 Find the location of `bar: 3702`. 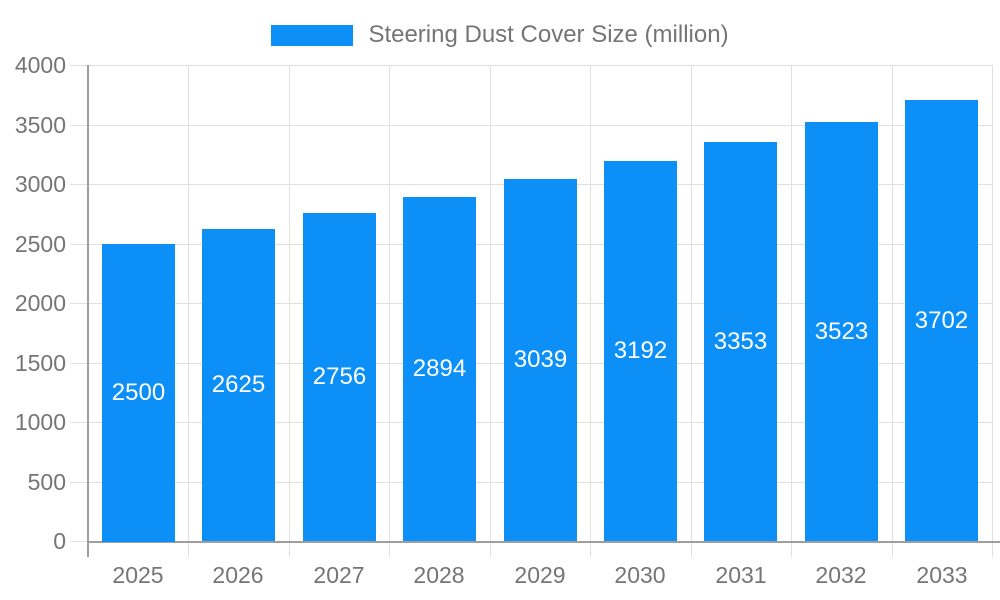

bar: 3702 is located at coordinates (941, 320).